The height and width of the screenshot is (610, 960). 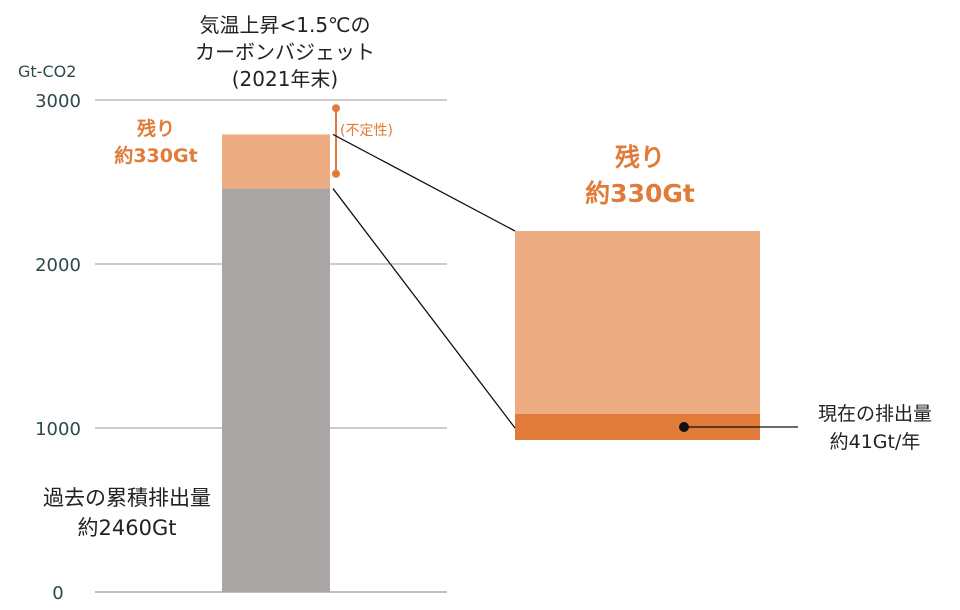 I want to click on uncertainty-range-bottom, so click(x=336, y=173).